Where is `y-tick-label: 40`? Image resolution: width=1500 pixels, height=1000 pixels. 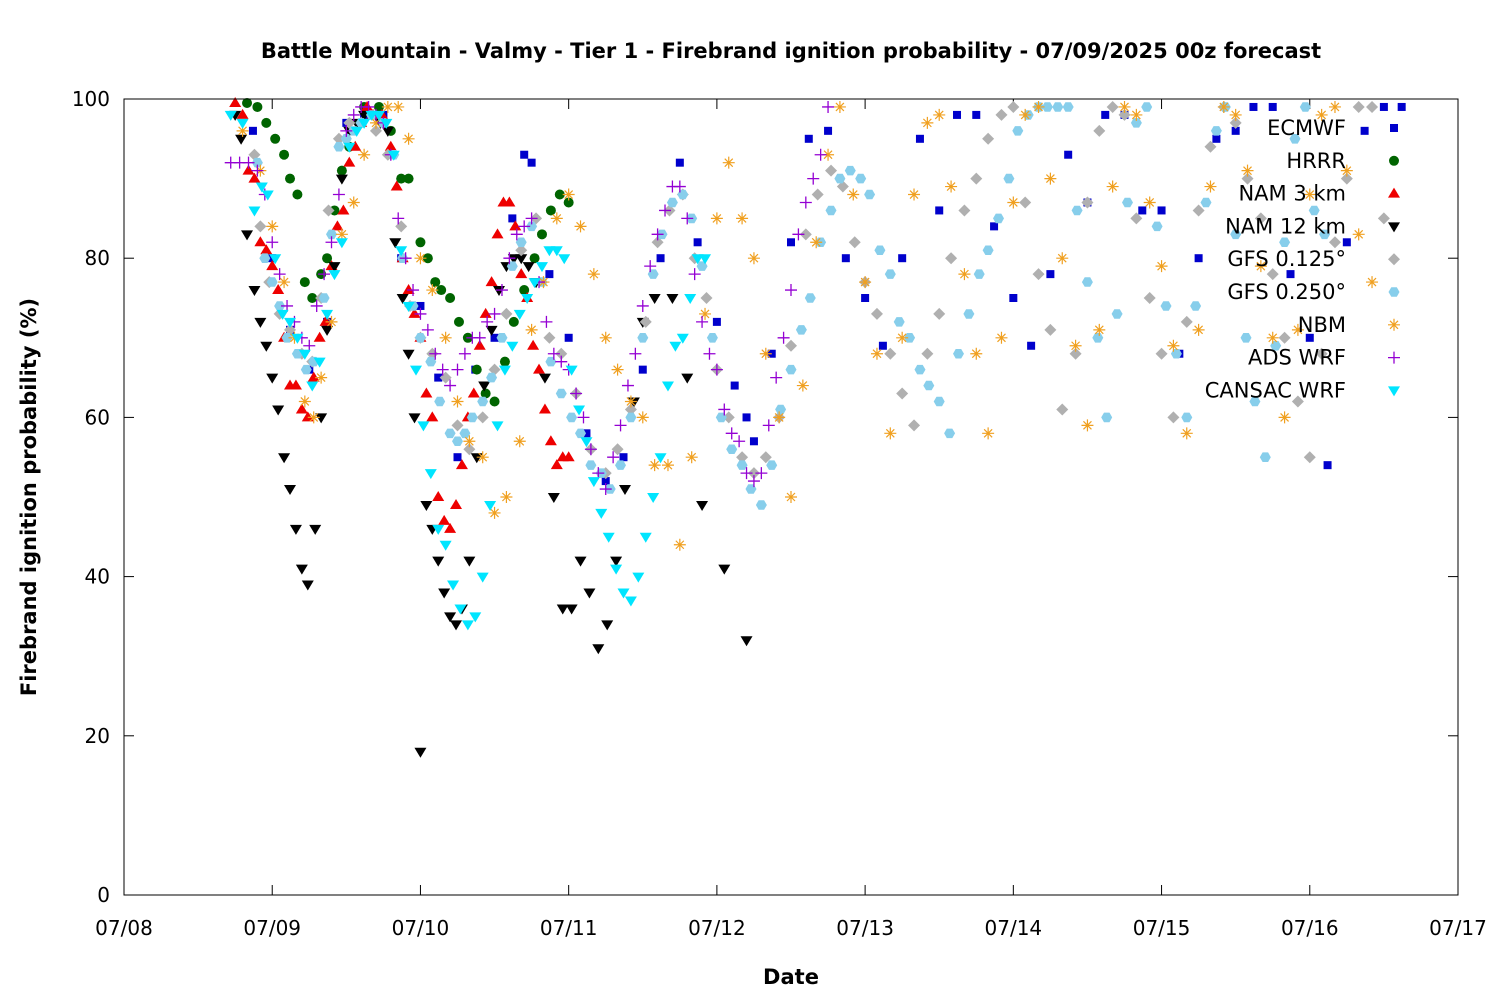
y-tick-label: 40 is located at coordinates (97, 577).